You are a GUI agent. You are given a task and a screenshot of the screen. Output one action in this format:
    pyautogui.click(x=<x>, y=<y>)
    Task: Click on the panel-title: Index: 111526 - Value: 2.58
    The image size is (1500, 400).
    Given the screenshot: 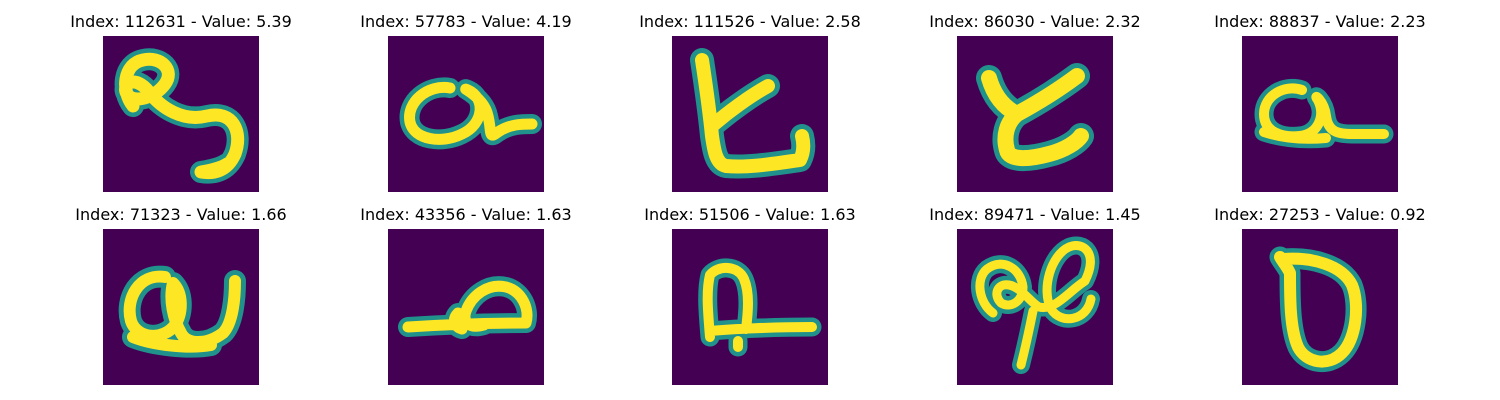 What is the action you would take?
    pyautogui.click(x=750, y=21)
    